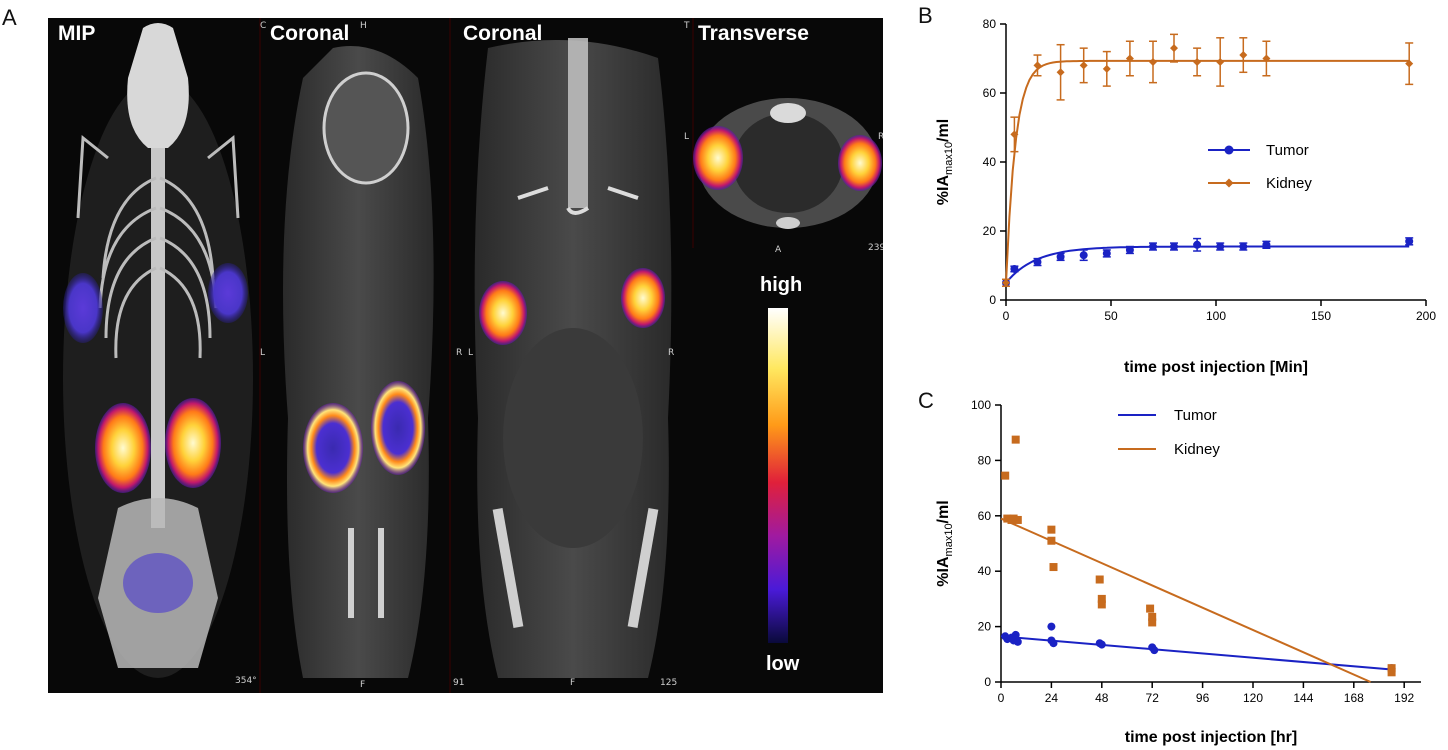 The width and height of the screenshot is (1448, 750). Describe the element at coordinates (1229, 150) in the screenshot. I see `legend-marker-tumor` at that location.